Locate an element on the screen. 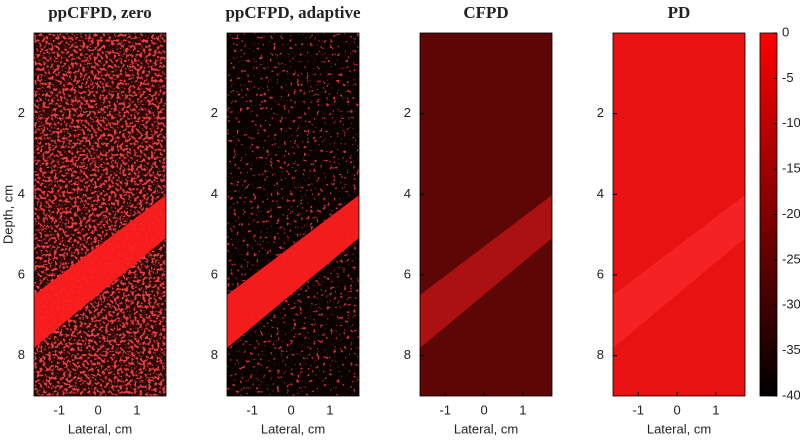 The image size is (800, 444). panel-title: CFPD is located at coordinates (485, 12).